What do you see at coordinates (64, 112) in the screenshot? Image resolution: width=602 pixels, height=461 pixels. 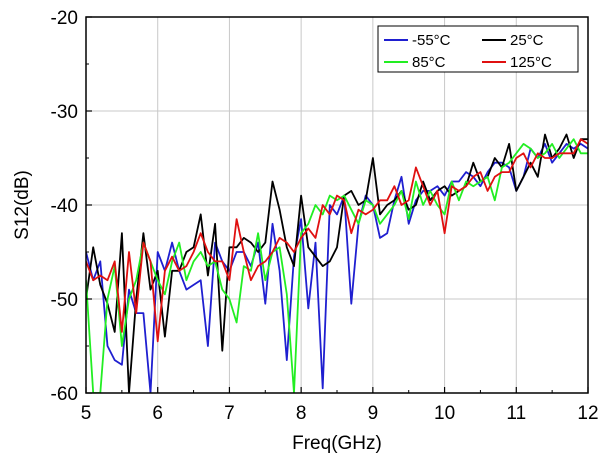 I see `y-tick-label: -30` at bounding box center [64, 112].